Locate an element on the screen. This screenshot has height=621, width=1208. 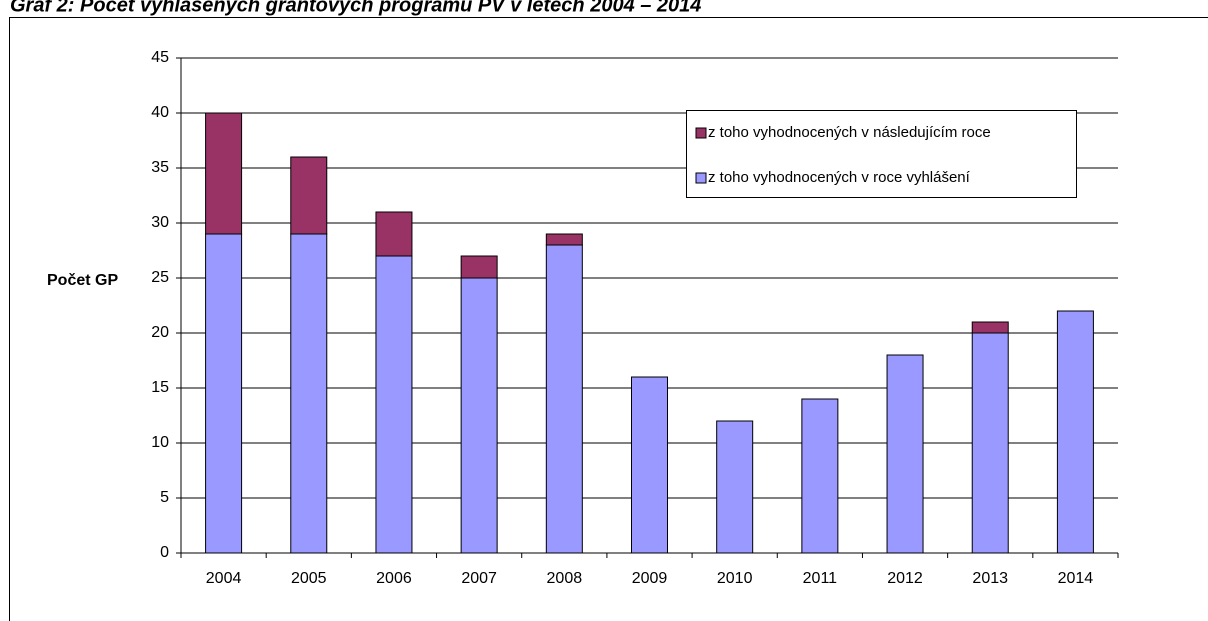
x-tick-label: 2012 is located at coordinates (905, 578).